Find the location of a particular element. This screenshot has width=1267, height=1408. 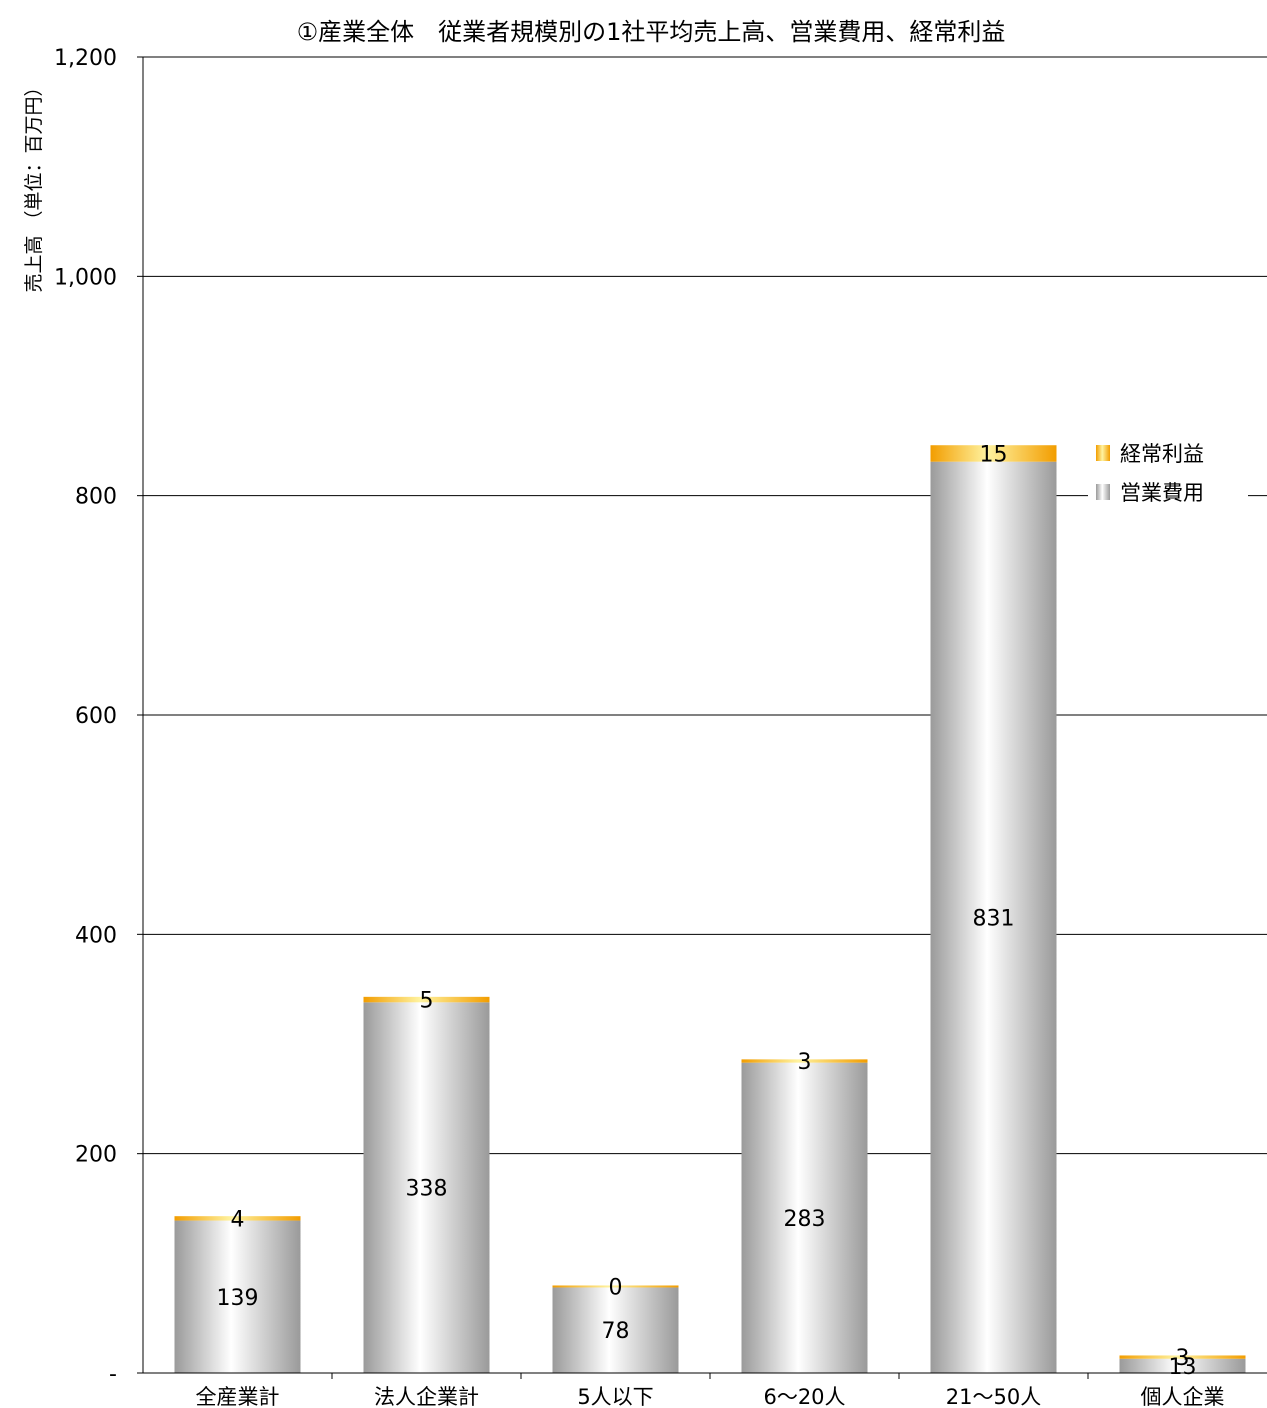

y-tick-label: - is located at coordinates (113, 1374).